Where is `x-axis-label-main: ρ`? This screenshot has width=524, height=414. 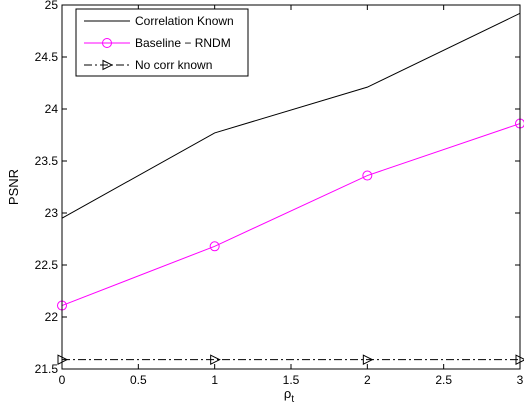
x-axis-label-main: ρ is located at coordinates (287, 393).